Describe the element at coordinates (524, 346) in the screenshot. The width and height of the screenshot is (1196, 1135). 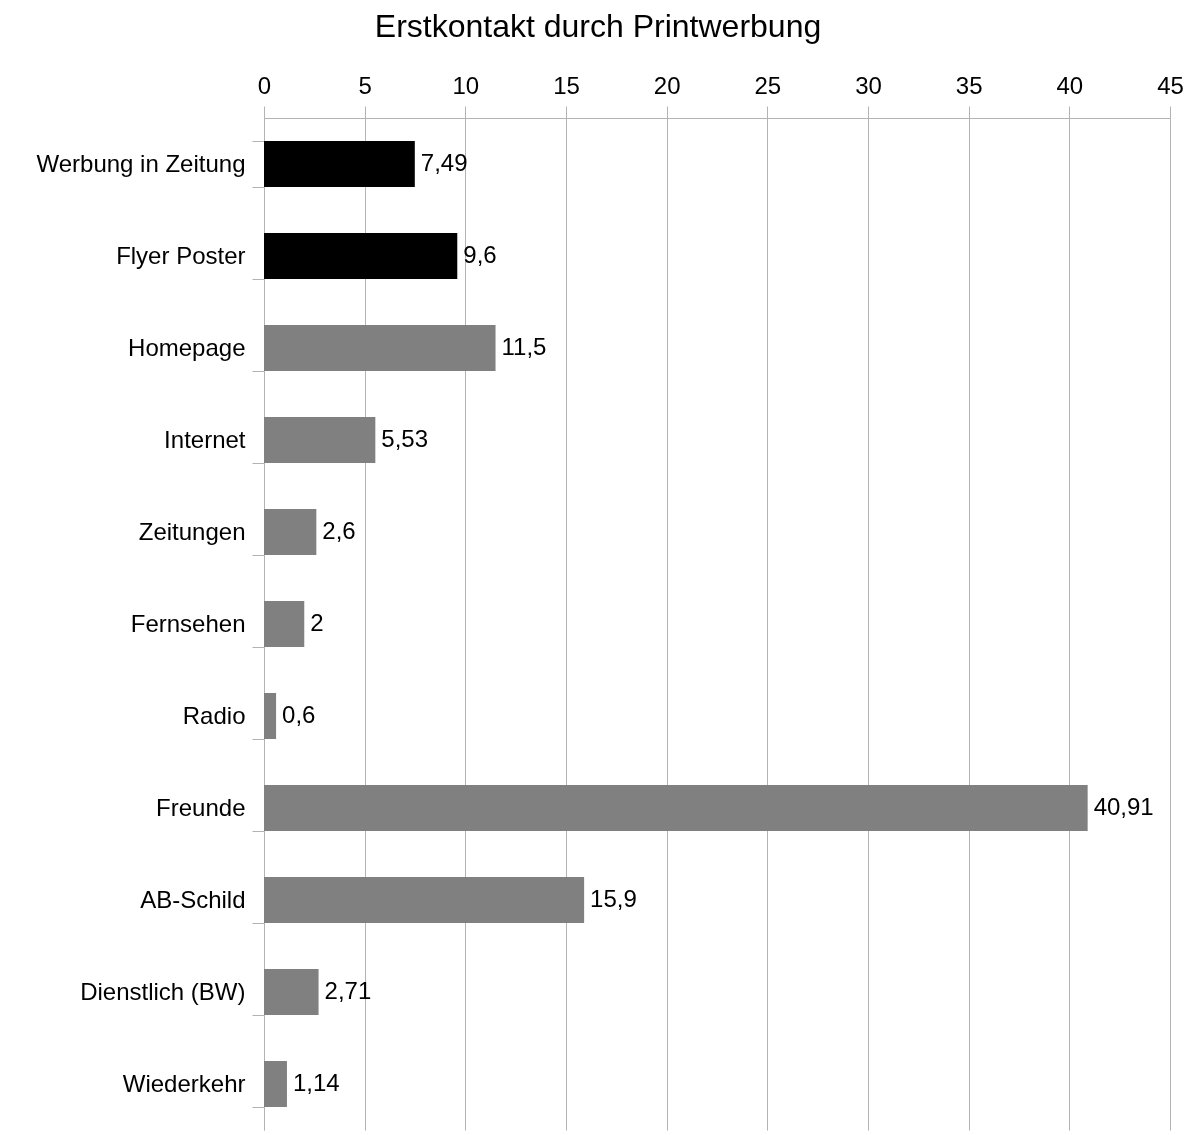
I see `data-label: 11,5` at that location.